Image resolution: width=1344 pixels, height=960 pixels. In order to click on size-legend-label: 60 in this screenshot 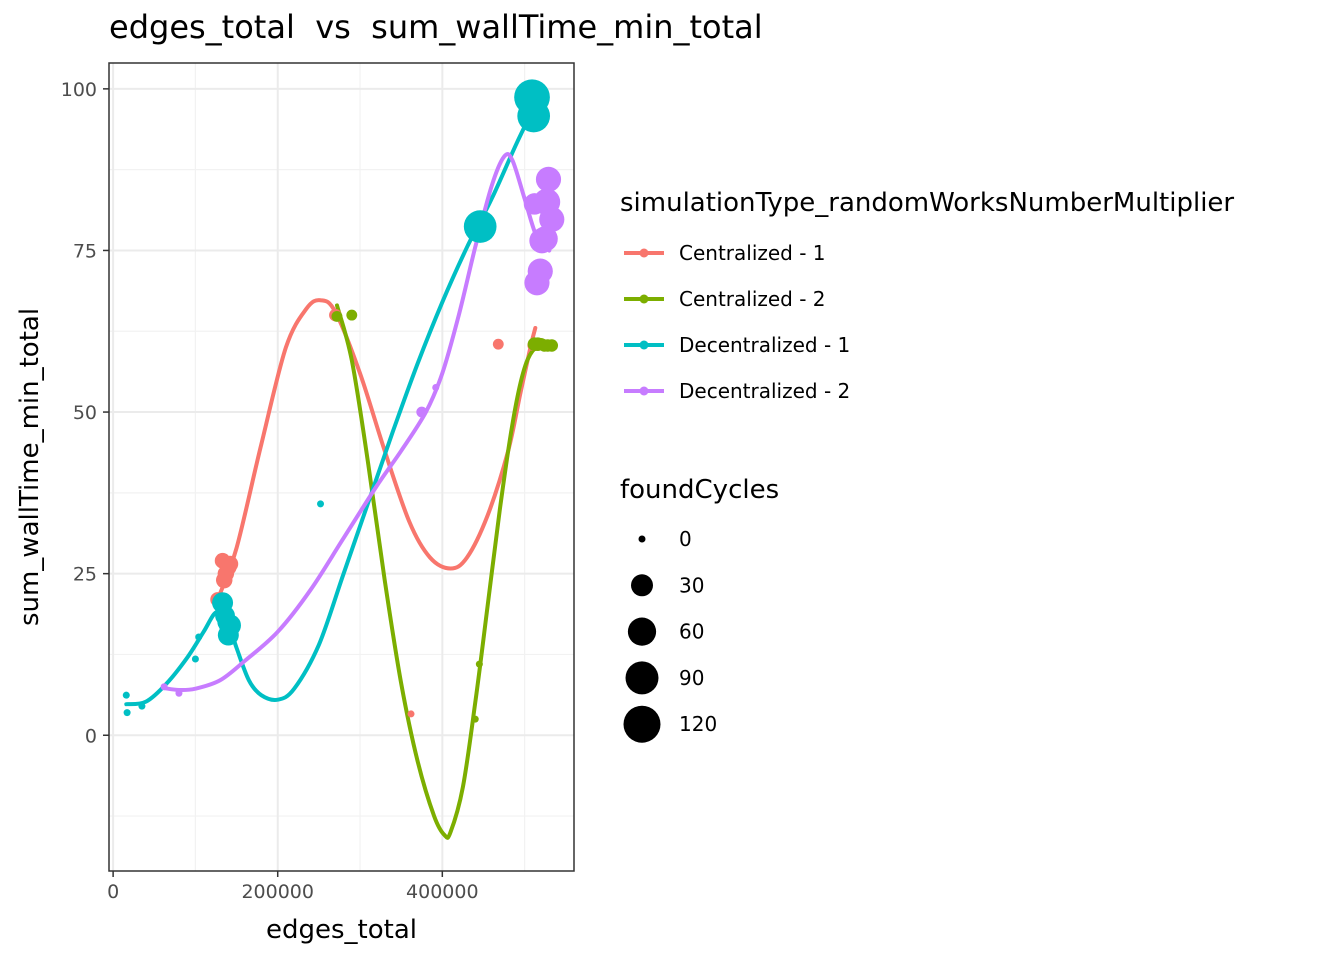, I will do `click(691, 632)`.